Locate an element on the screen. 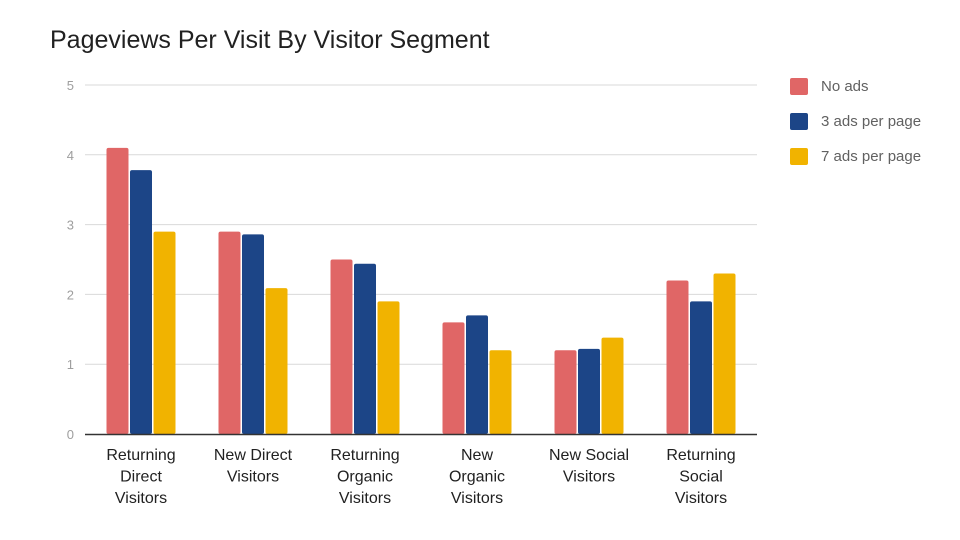 This screenshot has height=540, width=960. category-label-line: Social is located at coordinates (701, 477).